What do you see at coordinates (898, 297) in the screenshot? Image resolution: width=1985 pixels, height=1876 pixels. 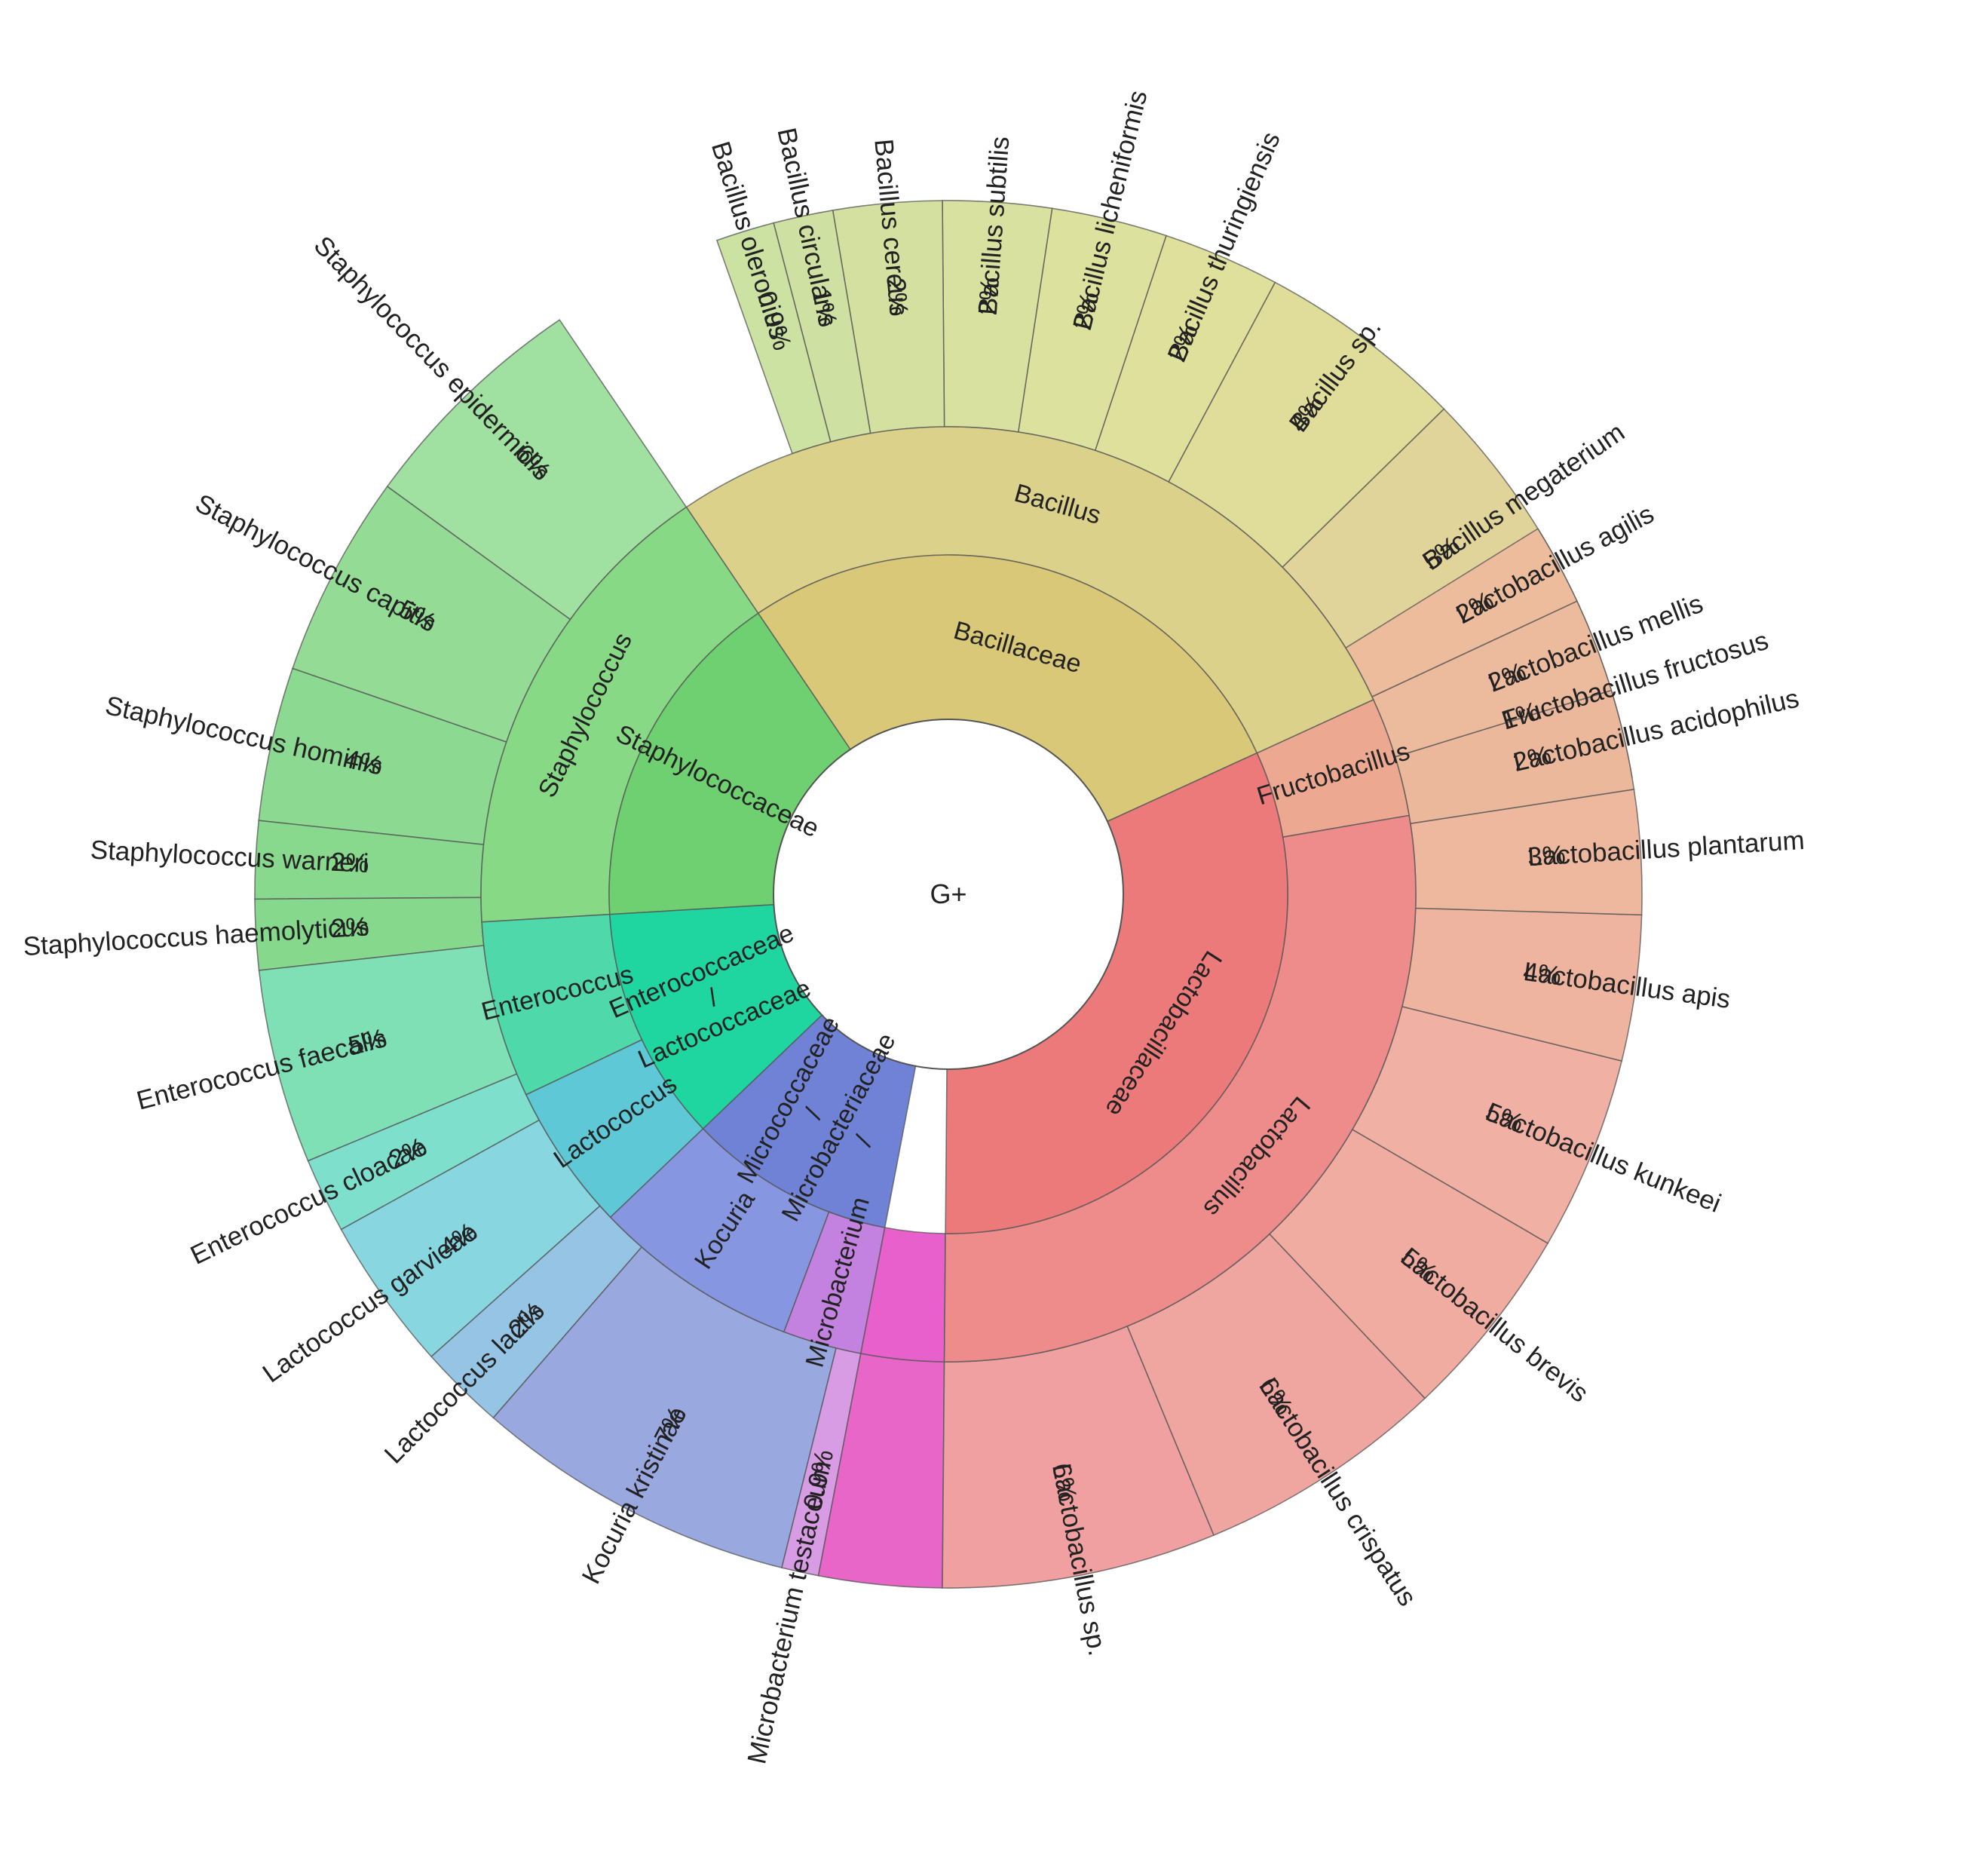 I see `species-pct-bacillus-cereus: 2%` at bounding box center [898, 297].